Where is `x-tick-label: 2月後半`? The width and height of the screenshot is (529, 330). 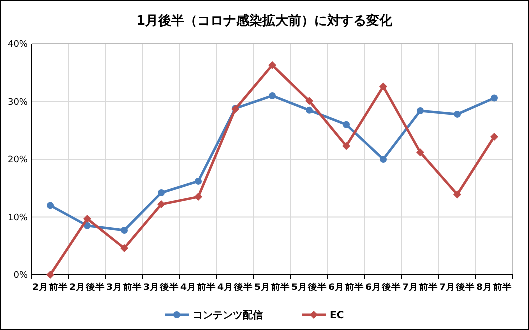 x-tick-label: 2月後半 is located at coordinates (88, 287).